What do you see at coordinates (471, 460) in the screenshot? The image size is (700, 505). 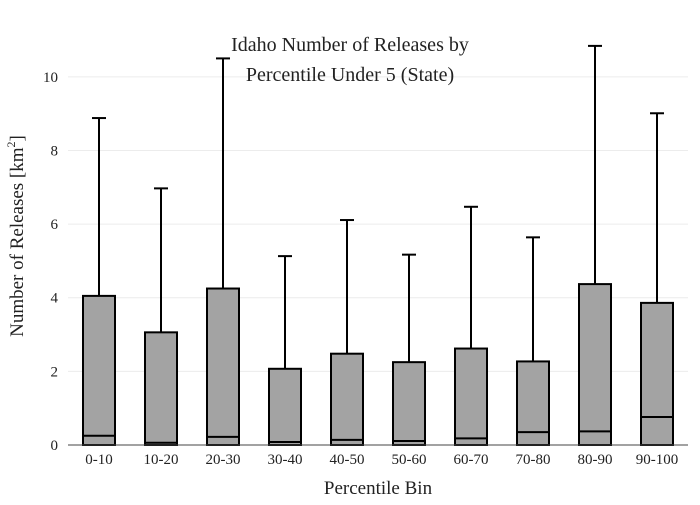 I see `x-tick-label: 60-70` at bounding box center [471, 460].